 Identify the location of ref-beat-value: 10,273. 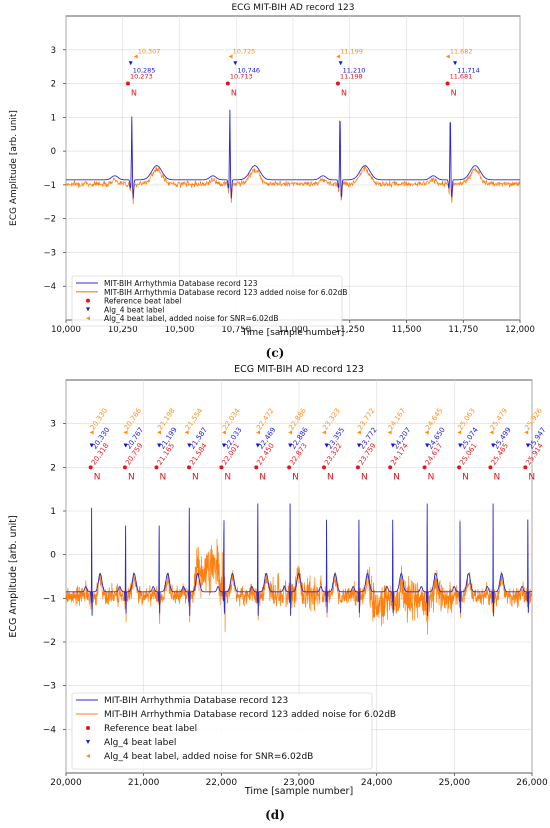
(141, 77).